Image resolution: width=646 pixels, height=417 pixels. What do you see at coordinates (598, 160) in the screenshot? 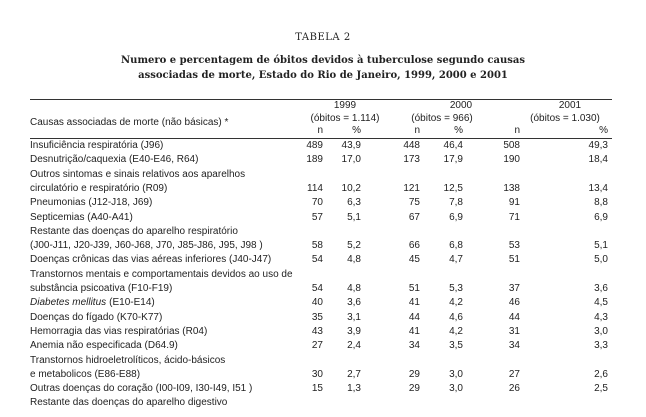
I see `pct-cell: 18,4` at bounding box center [598, 160].